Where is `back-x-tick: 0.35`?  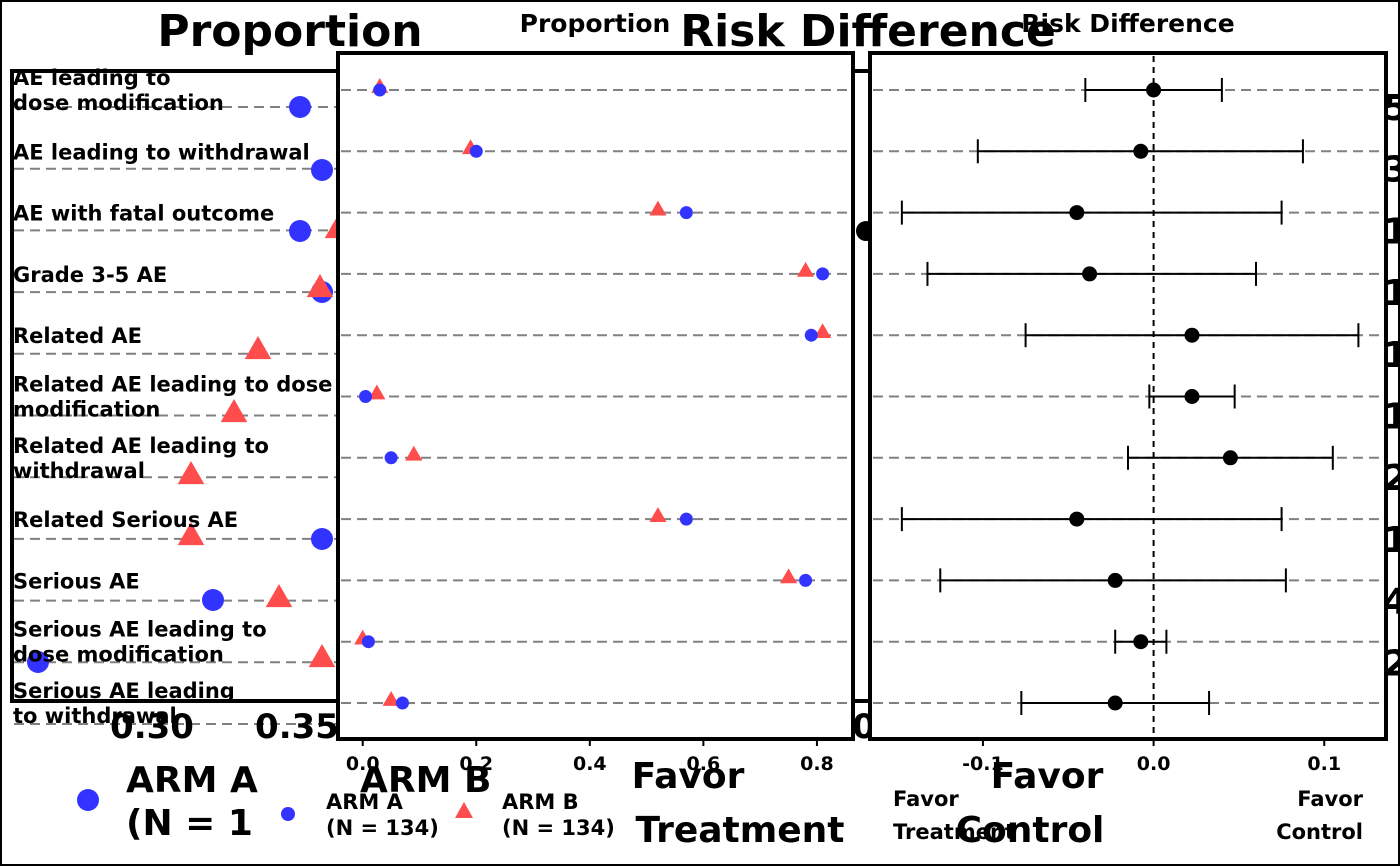 back-x-tick: 0.35 is located at coordinates (297, 727).